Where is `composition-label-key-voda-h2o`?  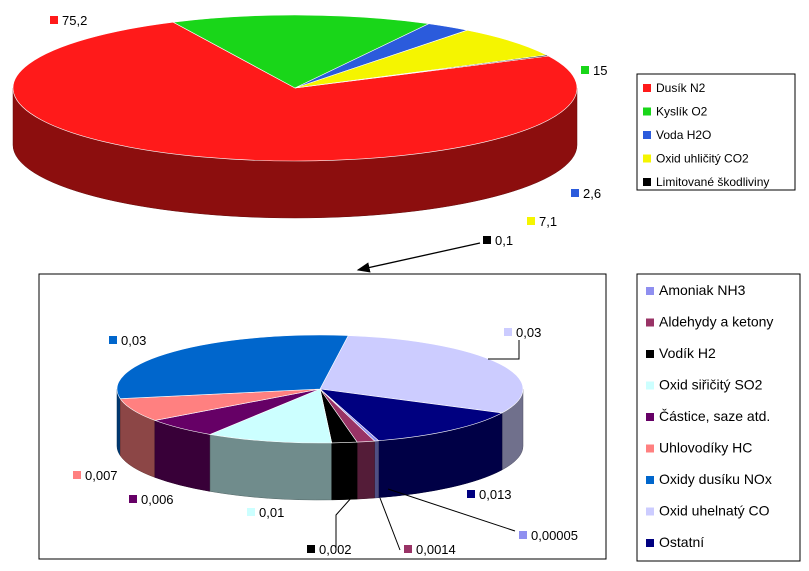
composition-label-key-voda-h2o is located at coordinates (575, 193).